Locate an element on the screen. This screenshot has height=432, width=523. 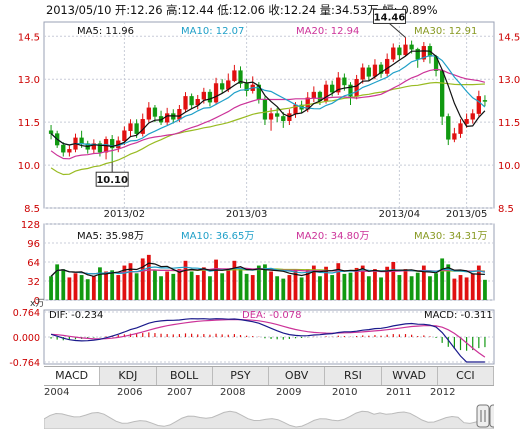
range-handle-right is located at coordinates (491, 416).